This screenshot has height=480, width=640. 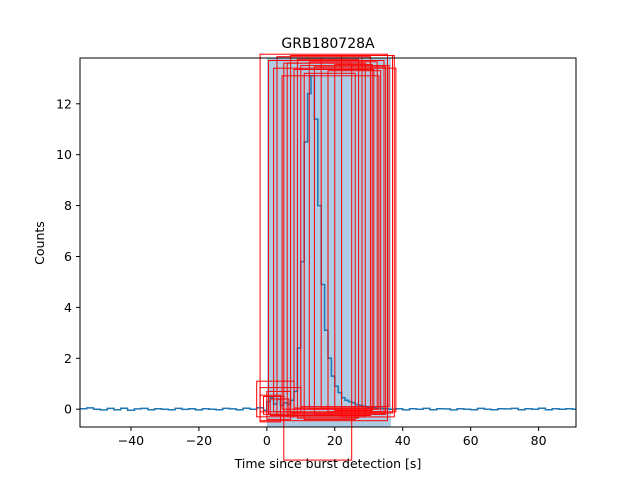 I want to click on y-tick-label: 2, so click(x=68, y=358).